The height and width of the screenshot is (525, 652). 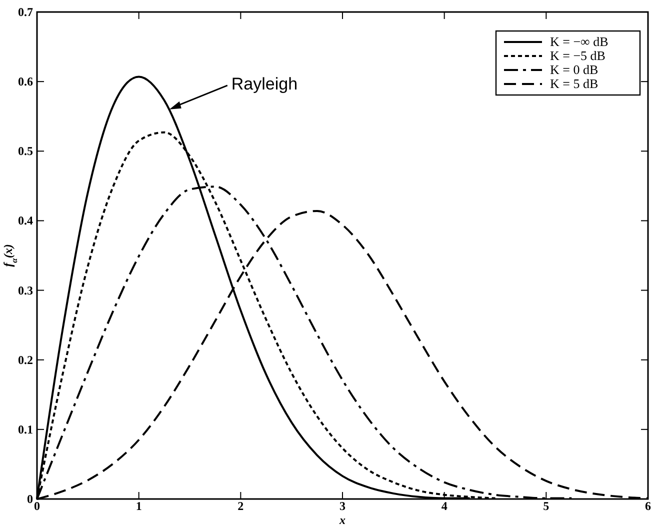 I want to click on x-tick-label: 3, so click(x=343, y=506).